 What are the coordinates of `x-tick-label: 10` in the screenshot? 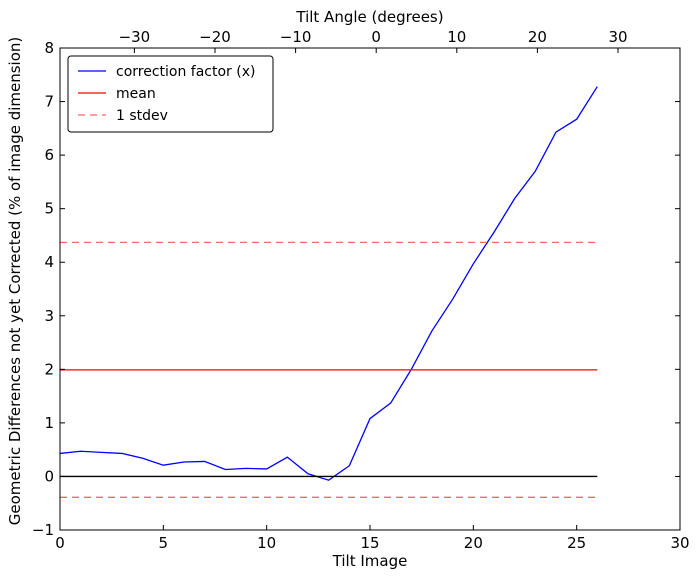 It's located at (266, 543).